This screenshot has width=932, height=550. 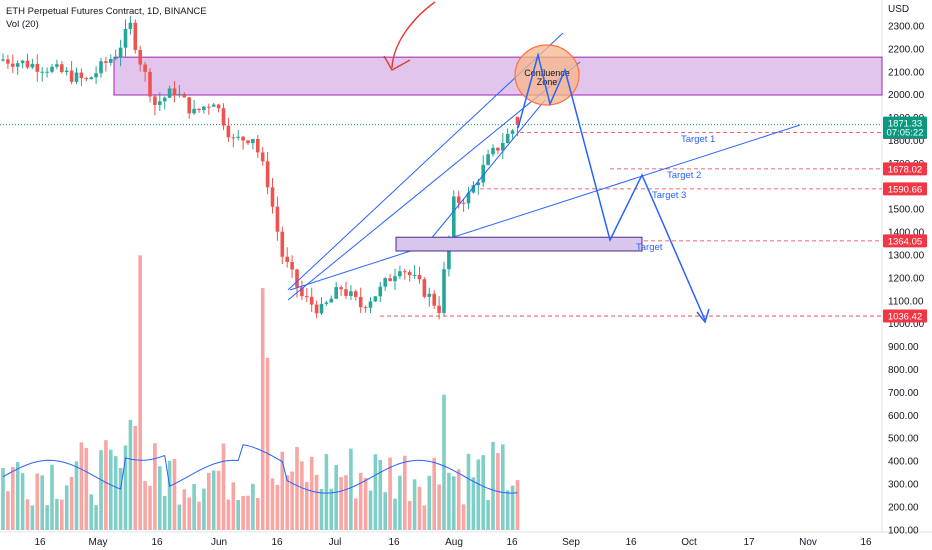 I want to click on target-2-label: Target 2, so click(x=684, y=175).